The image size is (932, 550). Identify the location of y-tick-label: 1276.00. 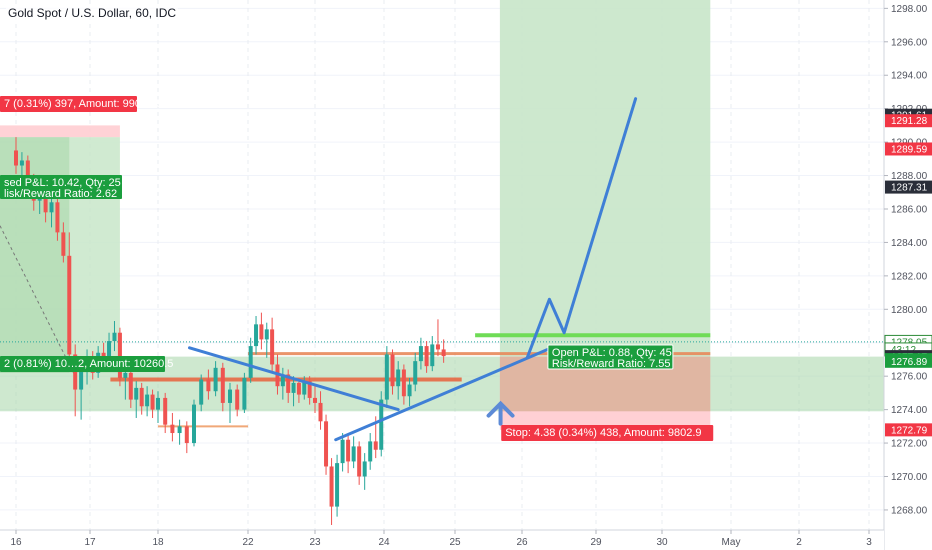
(909, 377).